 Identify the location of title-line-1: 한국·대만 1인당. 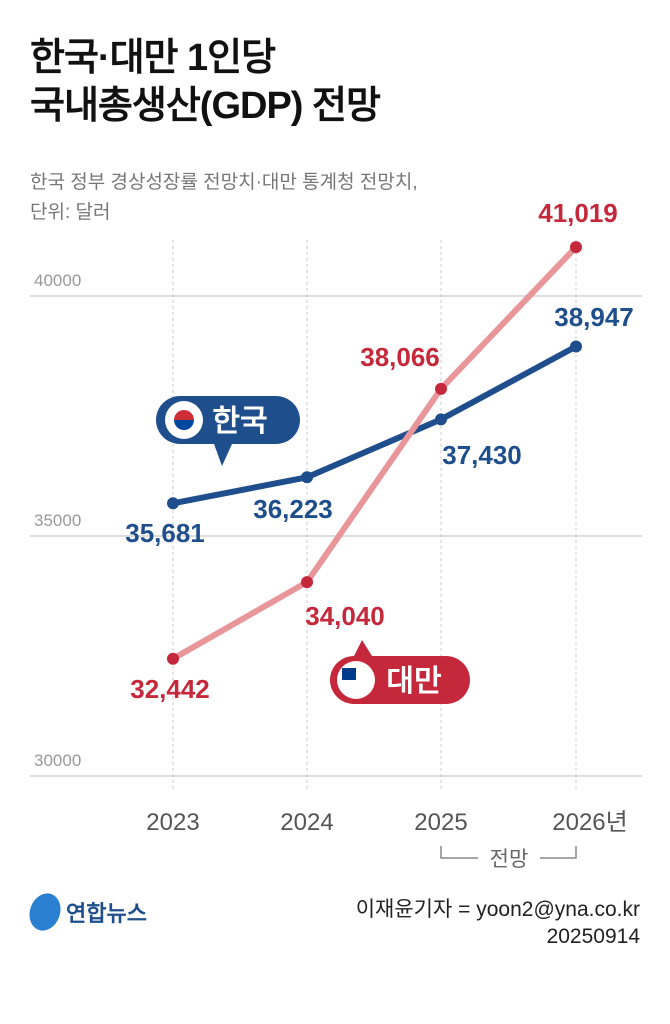
(153, 58).